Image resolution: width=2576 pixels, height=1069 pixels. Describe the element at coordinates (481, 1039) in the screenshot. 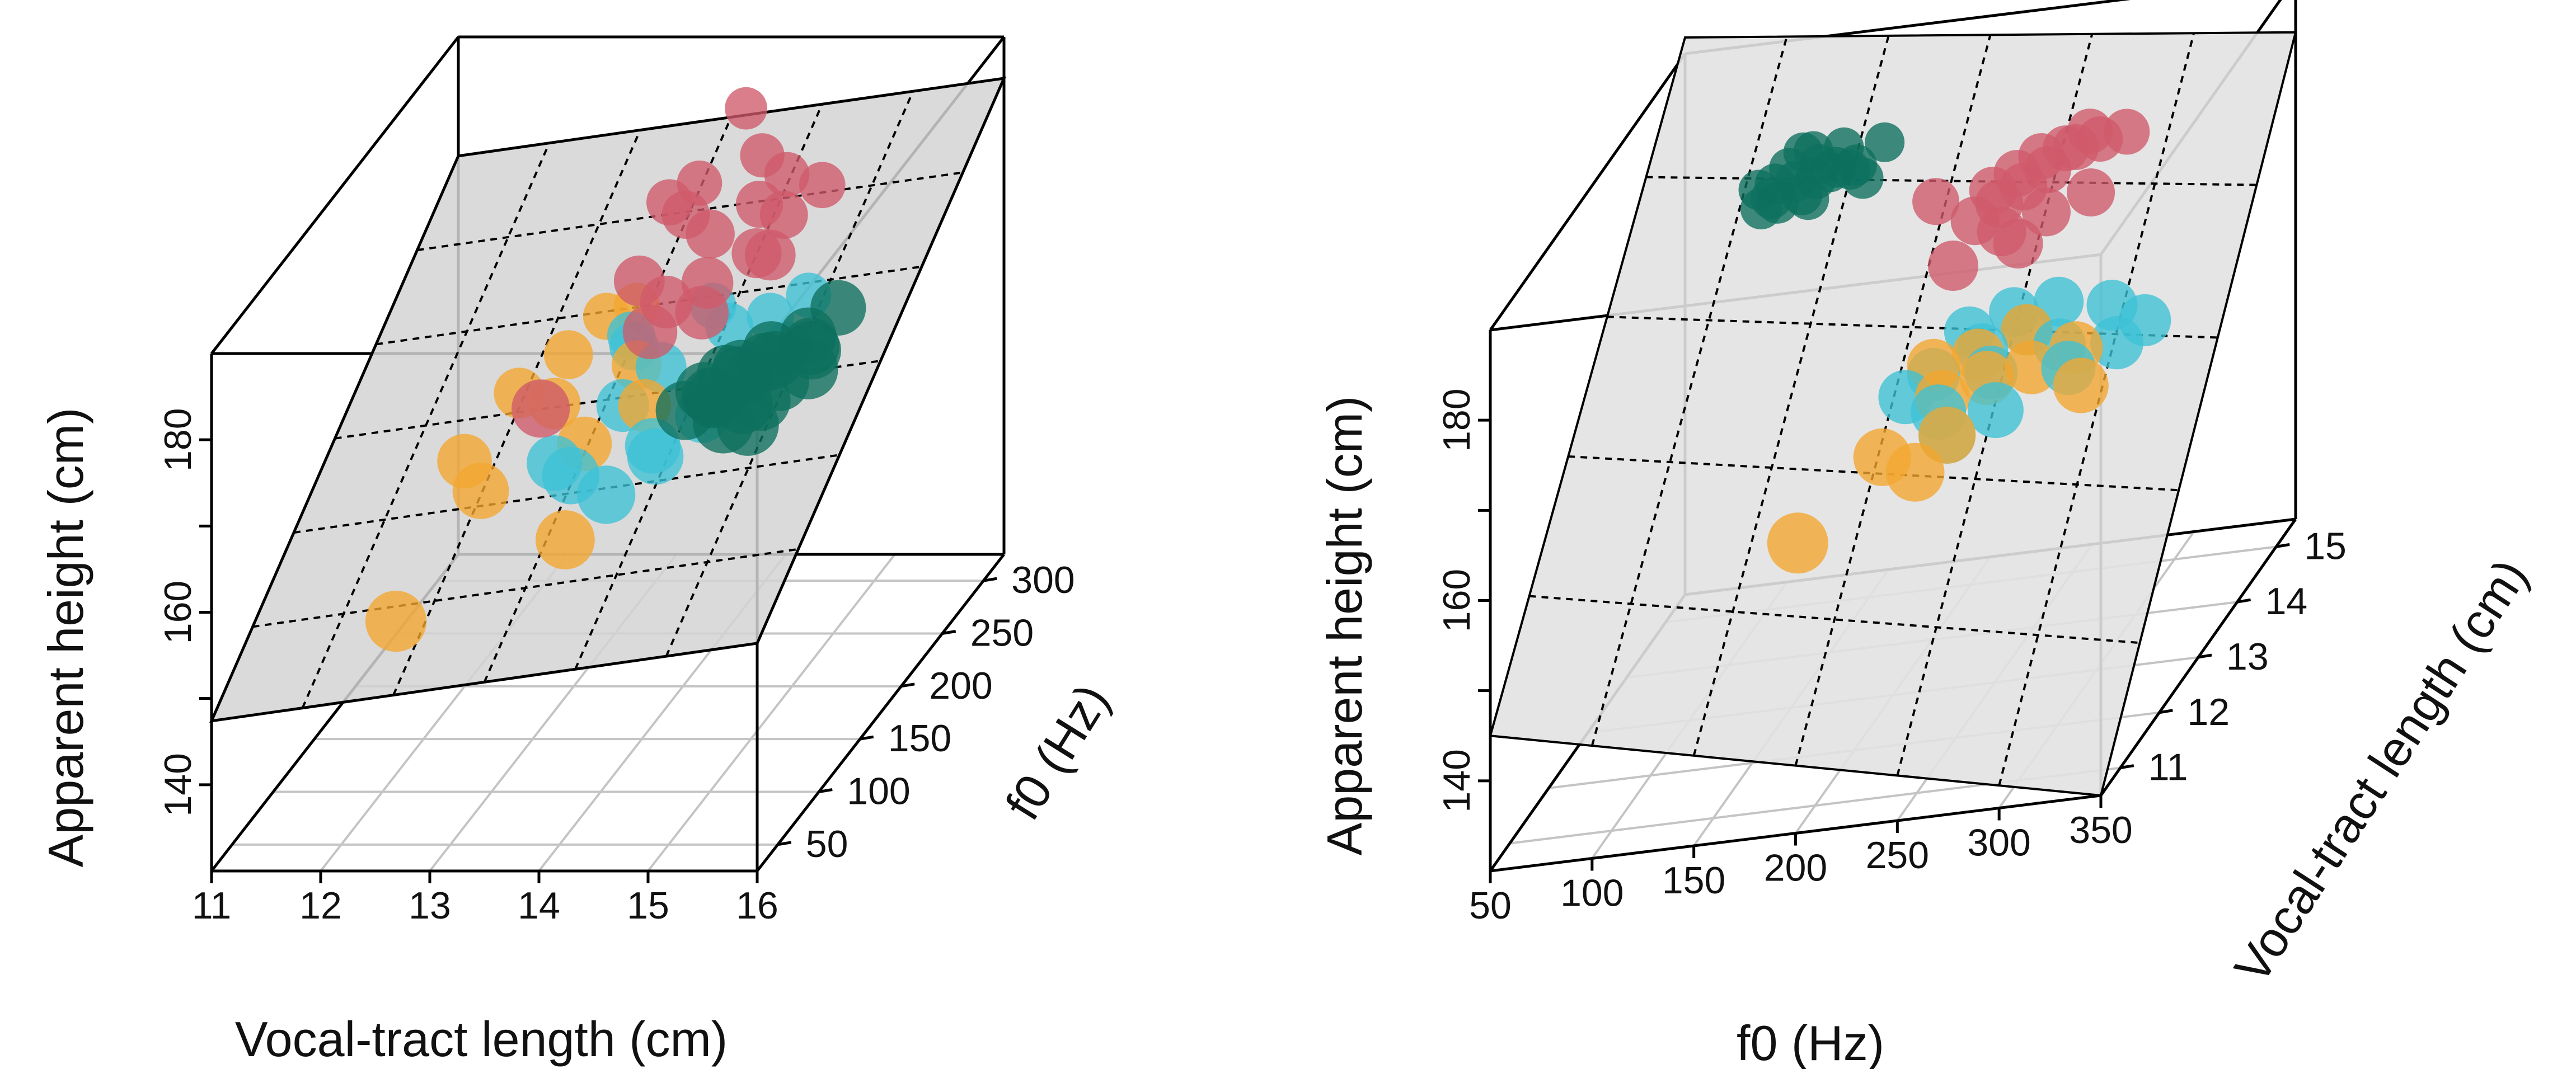

I see `x-axis-title: Vocal-tract length (cm)` at that location.